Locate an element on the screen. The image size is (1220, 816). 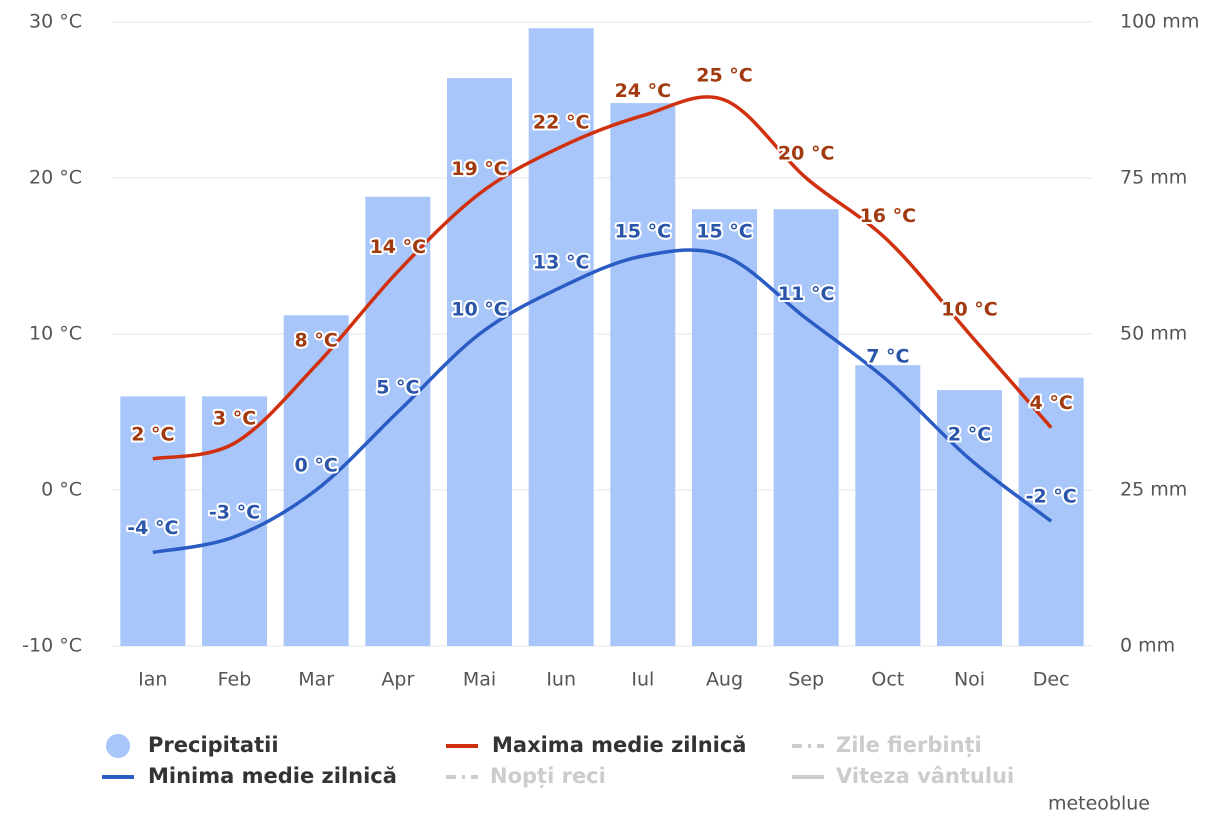
data-label: 8 °C is located at coordinates (316, 341).